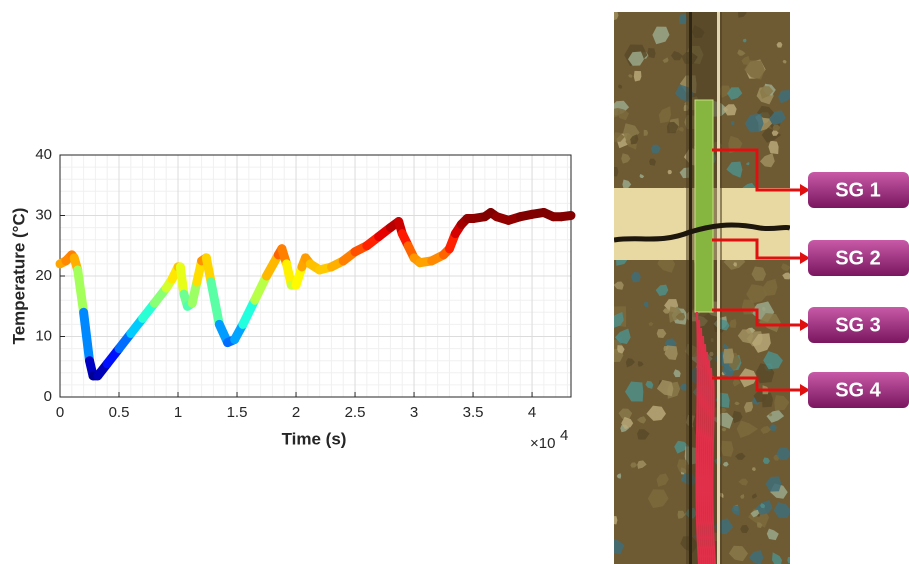 Image resolution: width=909 pixels, height=564 pixels. What do you see at coordinates (43, 214) in the screenshot?
I see `y-tick-label: 30` at bounding box center [43, 214].